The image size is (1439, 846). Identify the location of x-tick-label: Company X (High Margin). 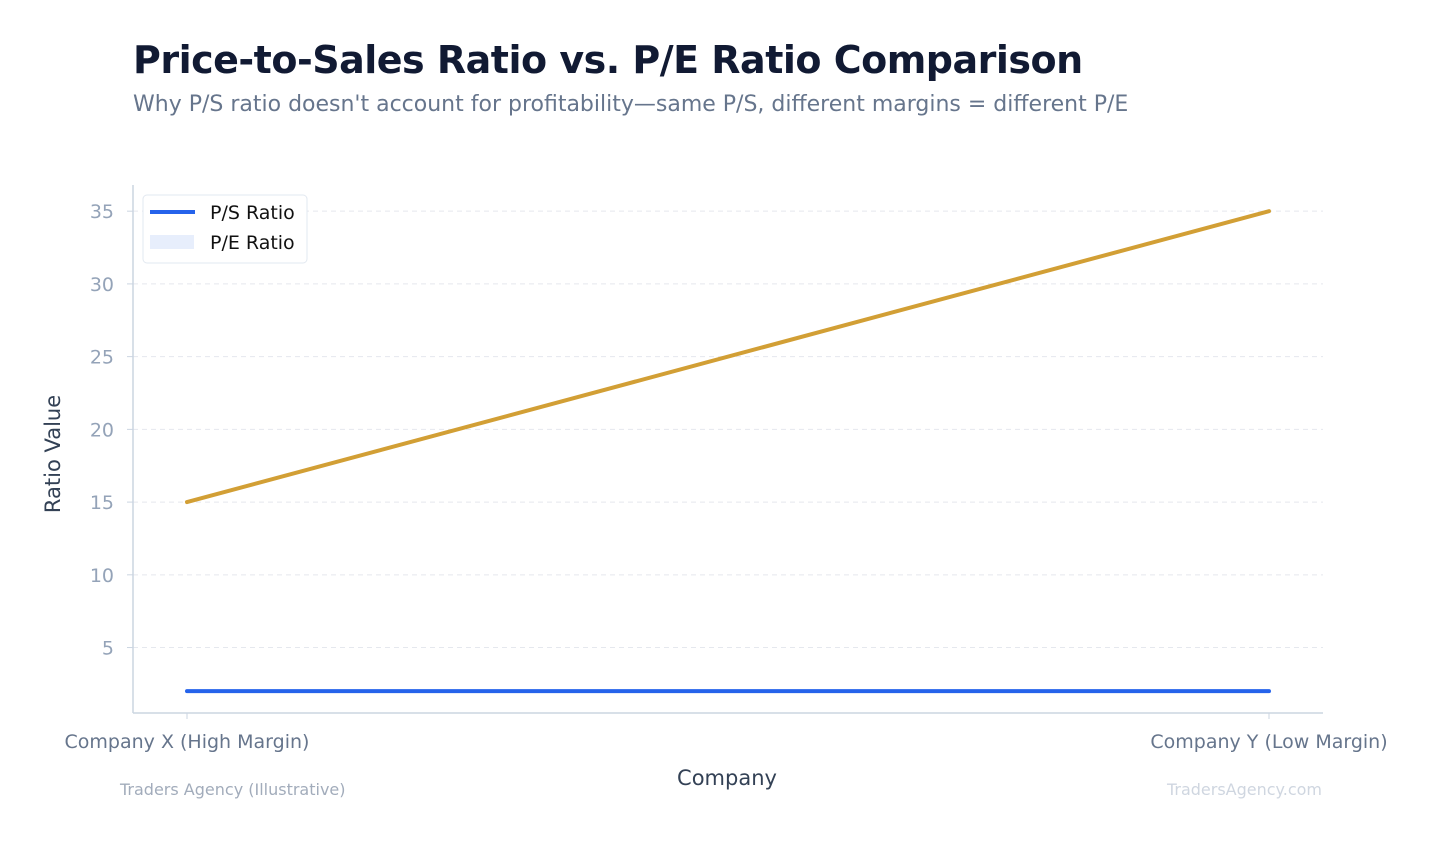
(187, 742).